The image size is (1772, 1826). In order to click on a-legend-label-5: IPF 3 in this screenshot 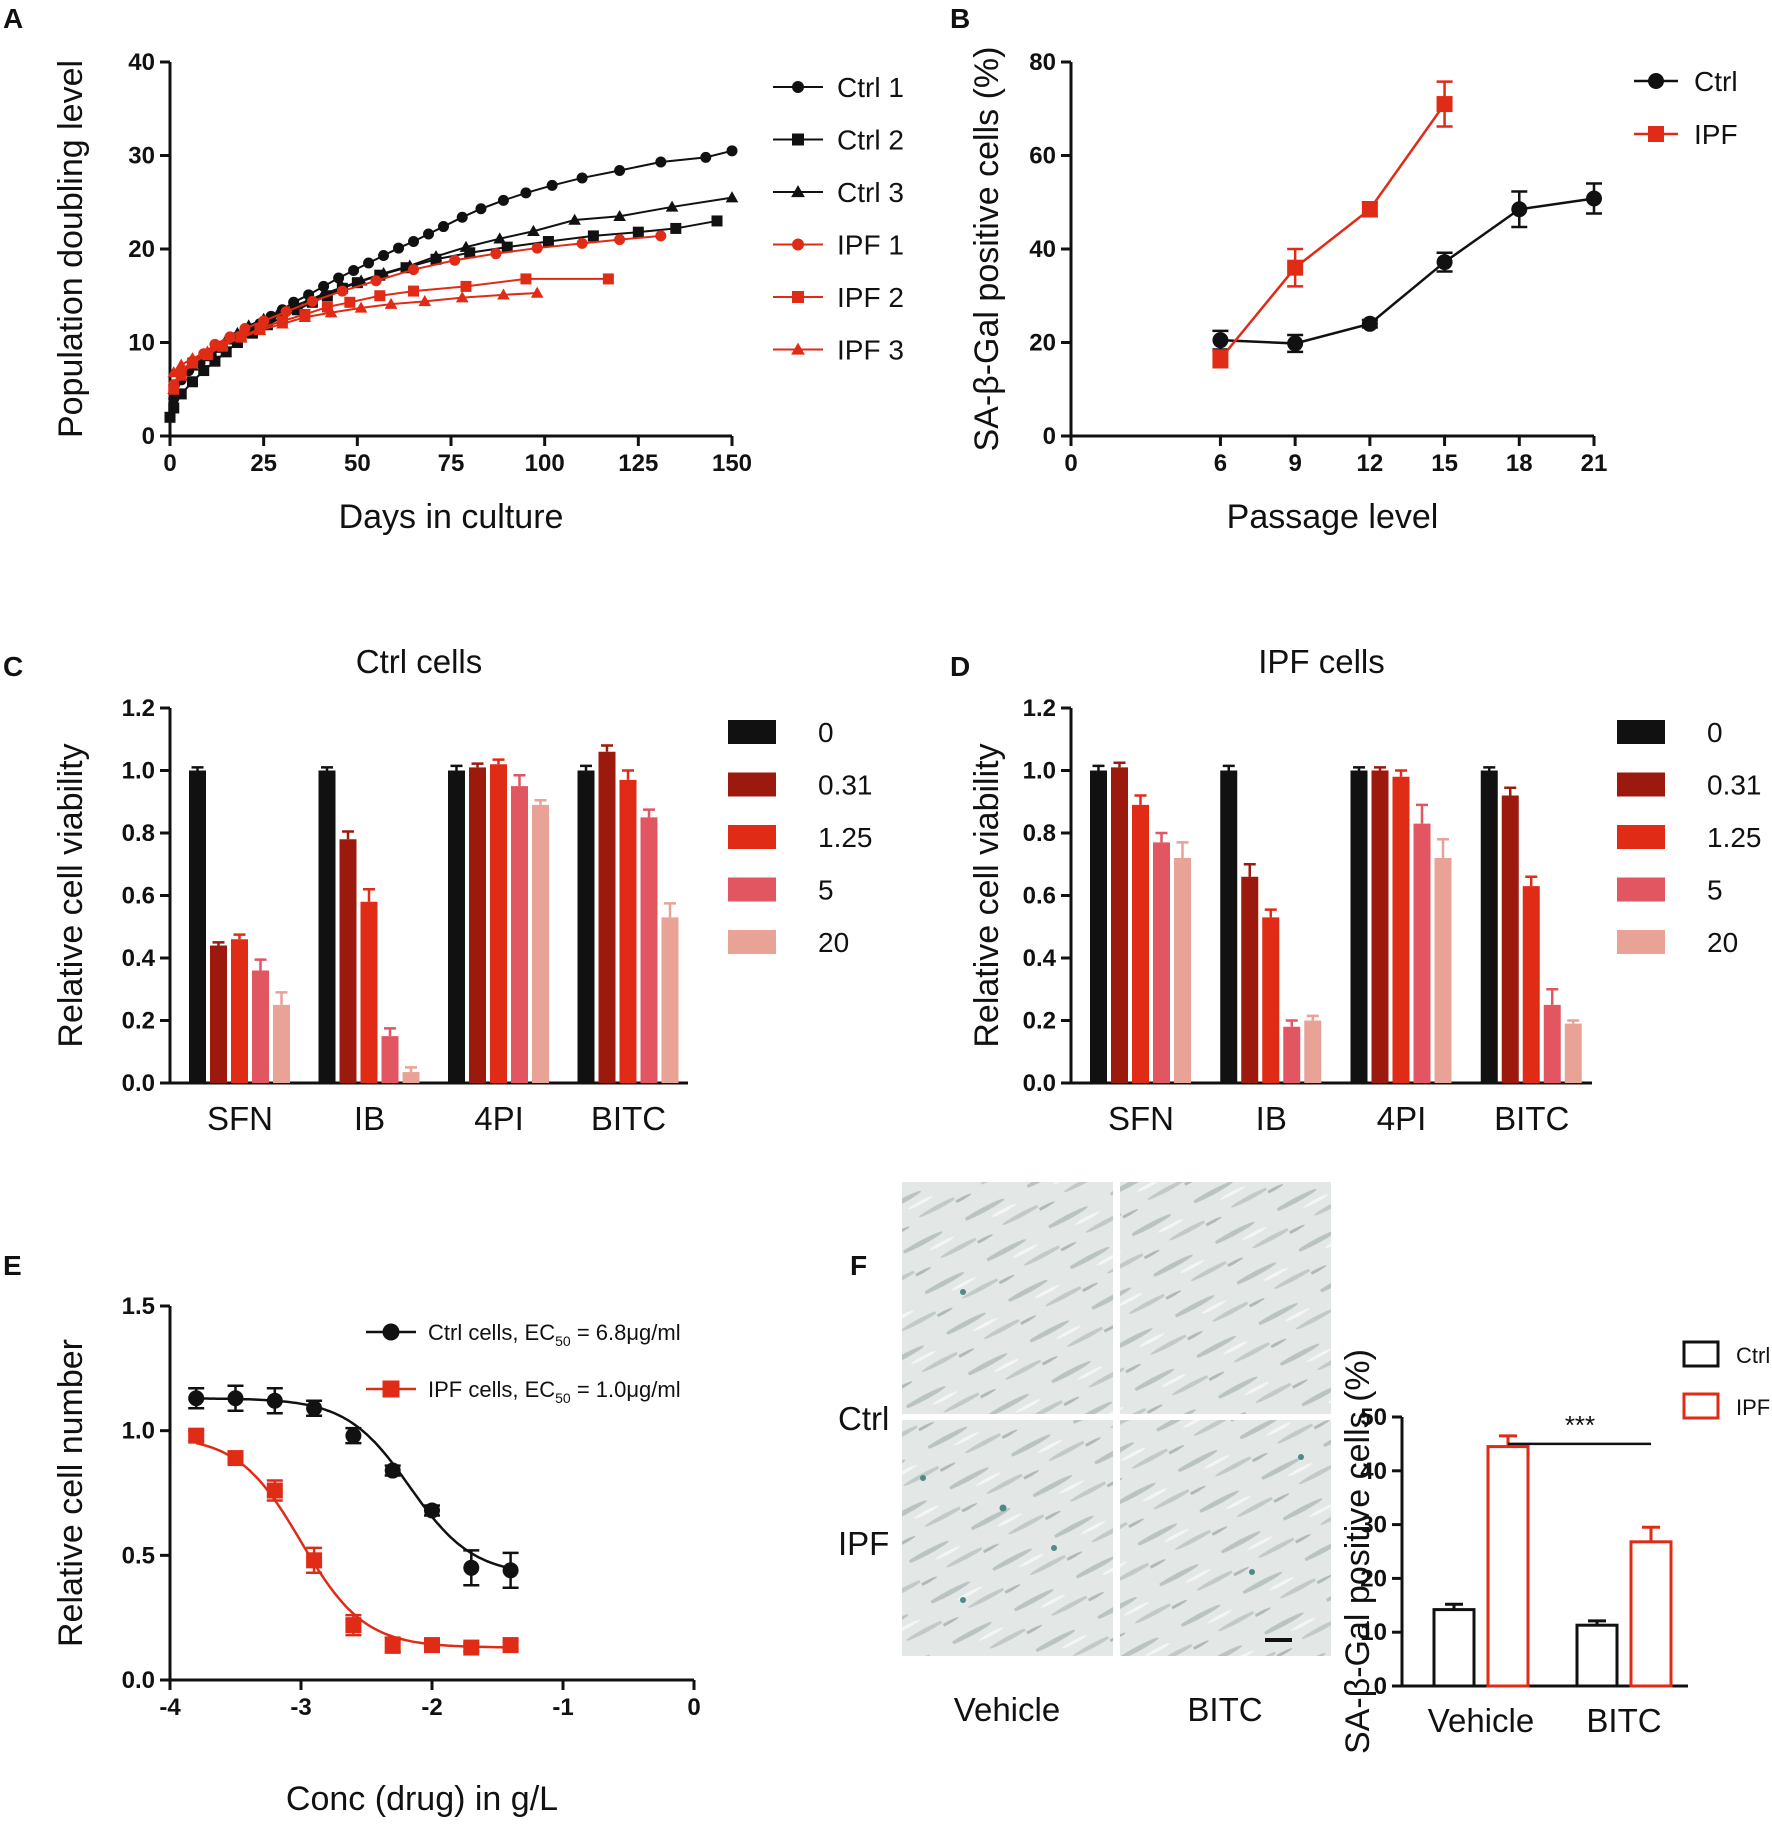, I will do `click(870, 350)`.